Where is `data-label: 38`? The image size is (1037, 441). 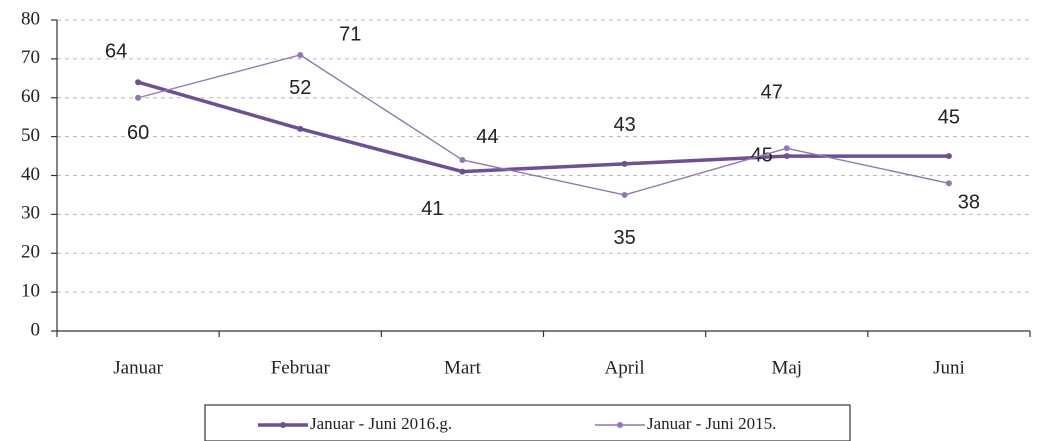 data-label: 38 is located at coordinates (969, 203).